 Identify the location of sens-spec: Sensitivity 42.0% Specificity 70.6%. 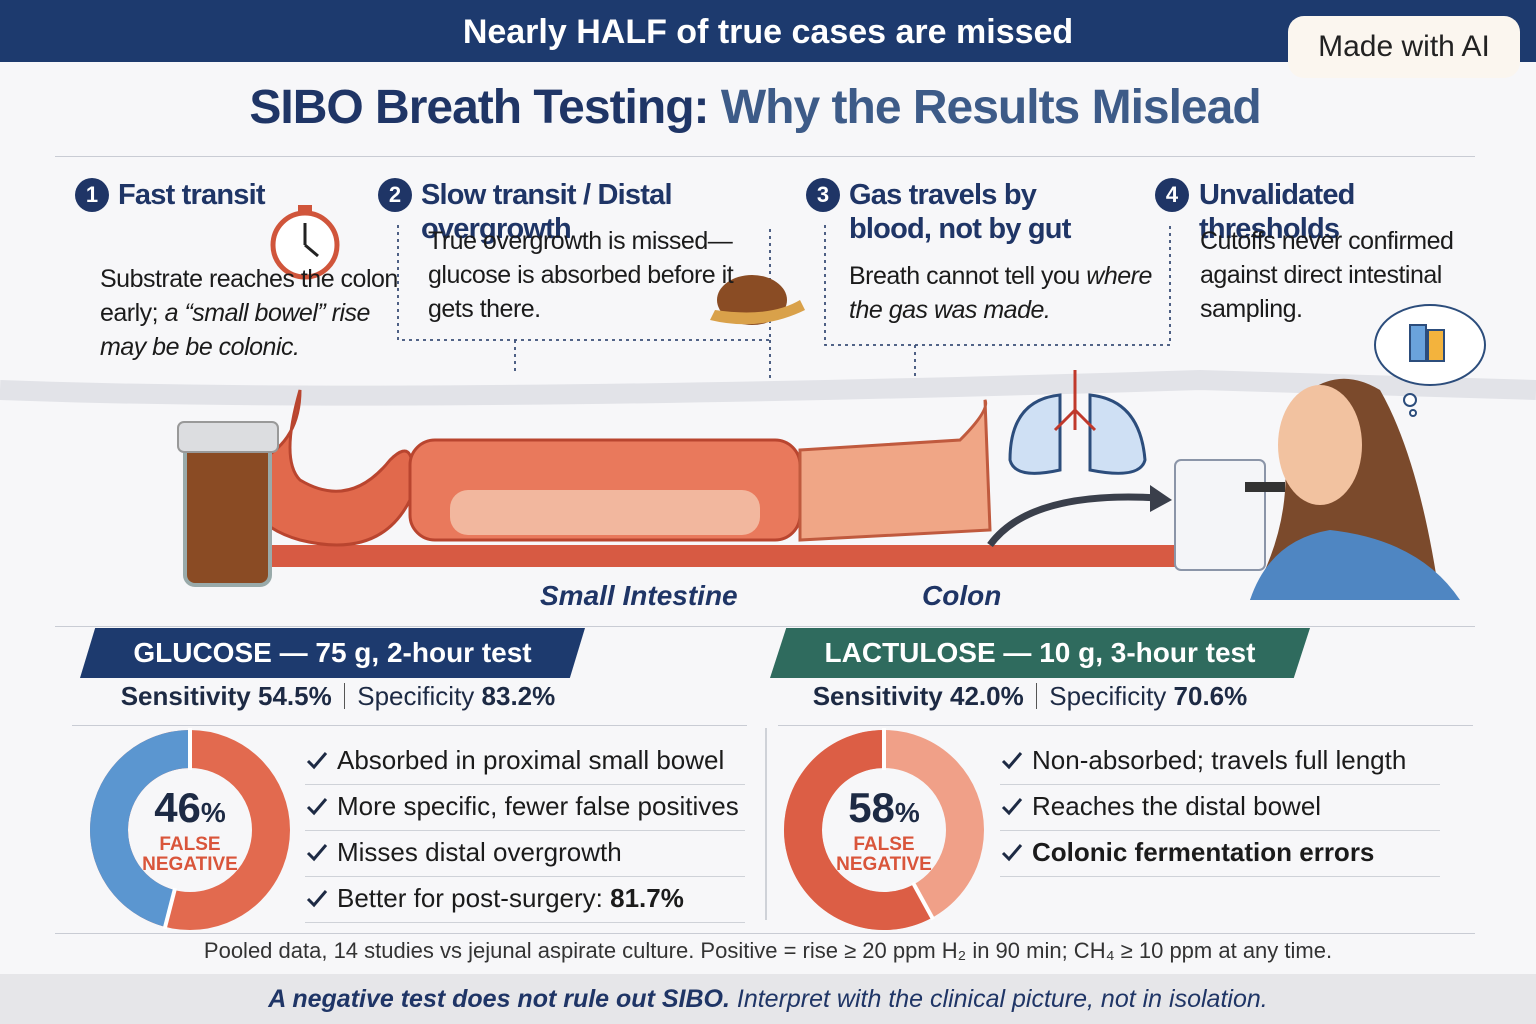
(1030, 696).